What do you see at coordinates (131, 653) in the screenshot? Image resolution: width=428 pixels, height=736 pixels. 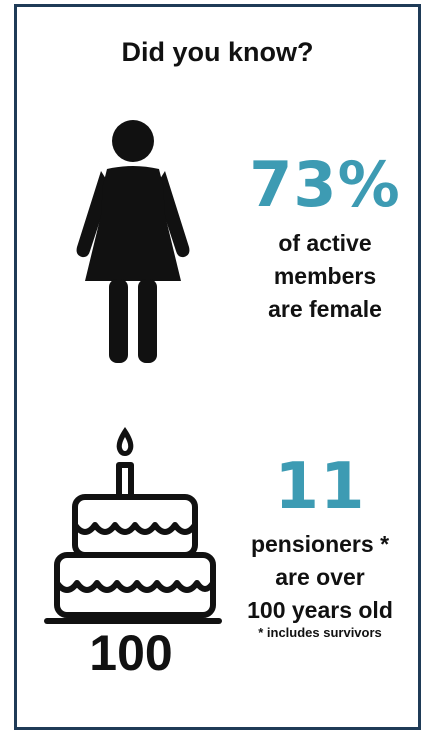 I see `cake-number: 100` at bounding box center [131, 653].